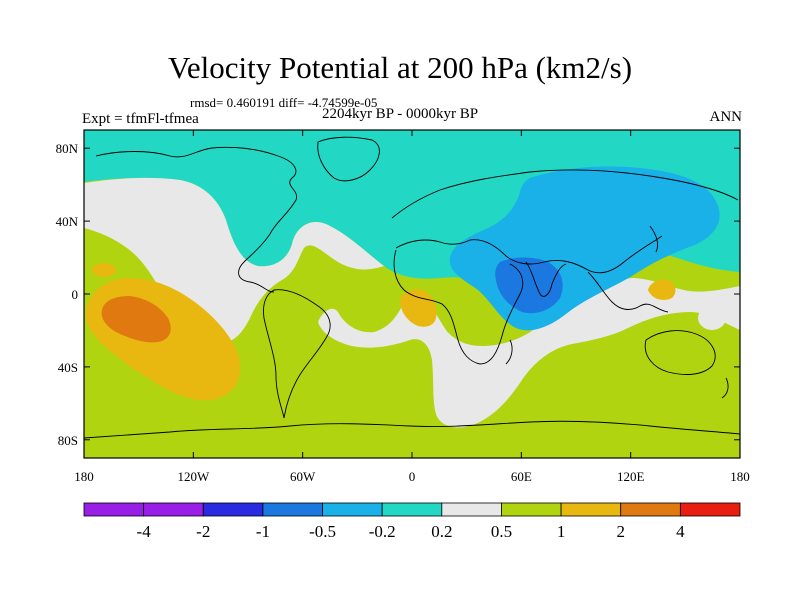 The height and width of the screenshot is (600, 800). I want to click on experiment-label: Expt = tfmFl-tfmea, so click(140, 119).